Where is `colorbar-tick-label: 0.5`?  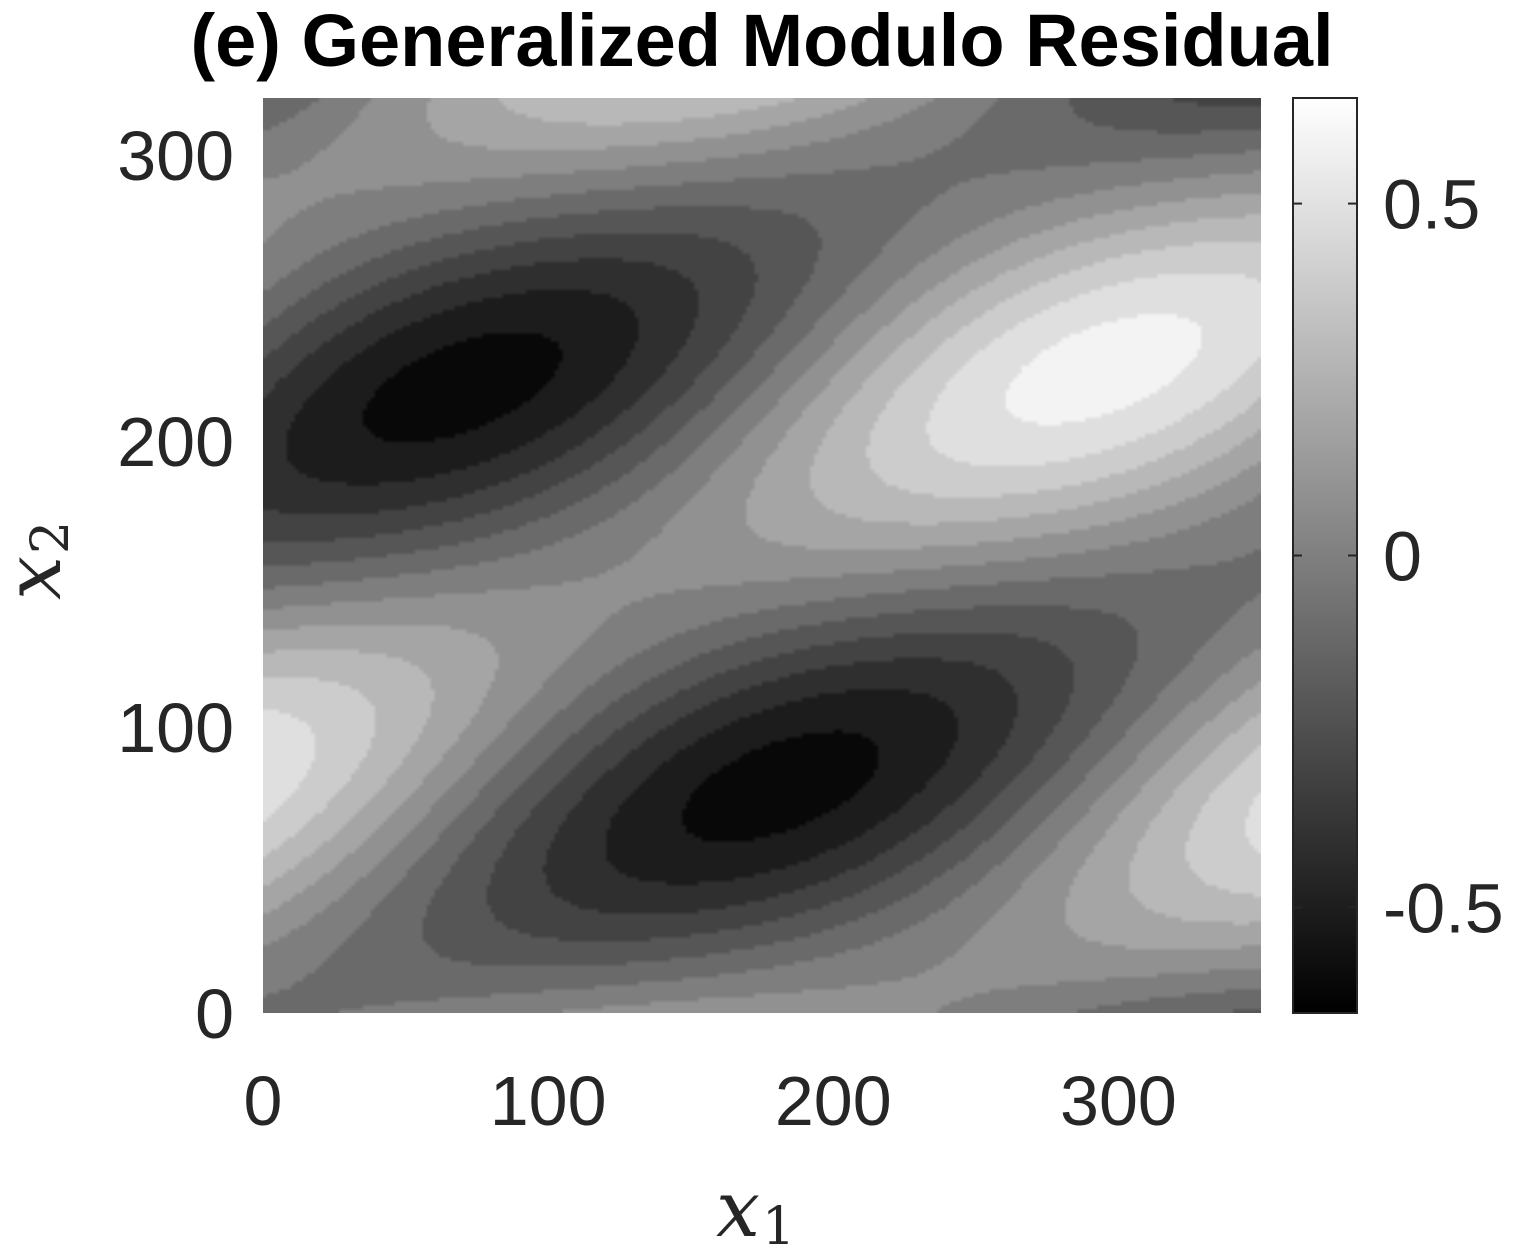
colorbar-tick-label: 0.5 is located at coordinates (1431, 205).